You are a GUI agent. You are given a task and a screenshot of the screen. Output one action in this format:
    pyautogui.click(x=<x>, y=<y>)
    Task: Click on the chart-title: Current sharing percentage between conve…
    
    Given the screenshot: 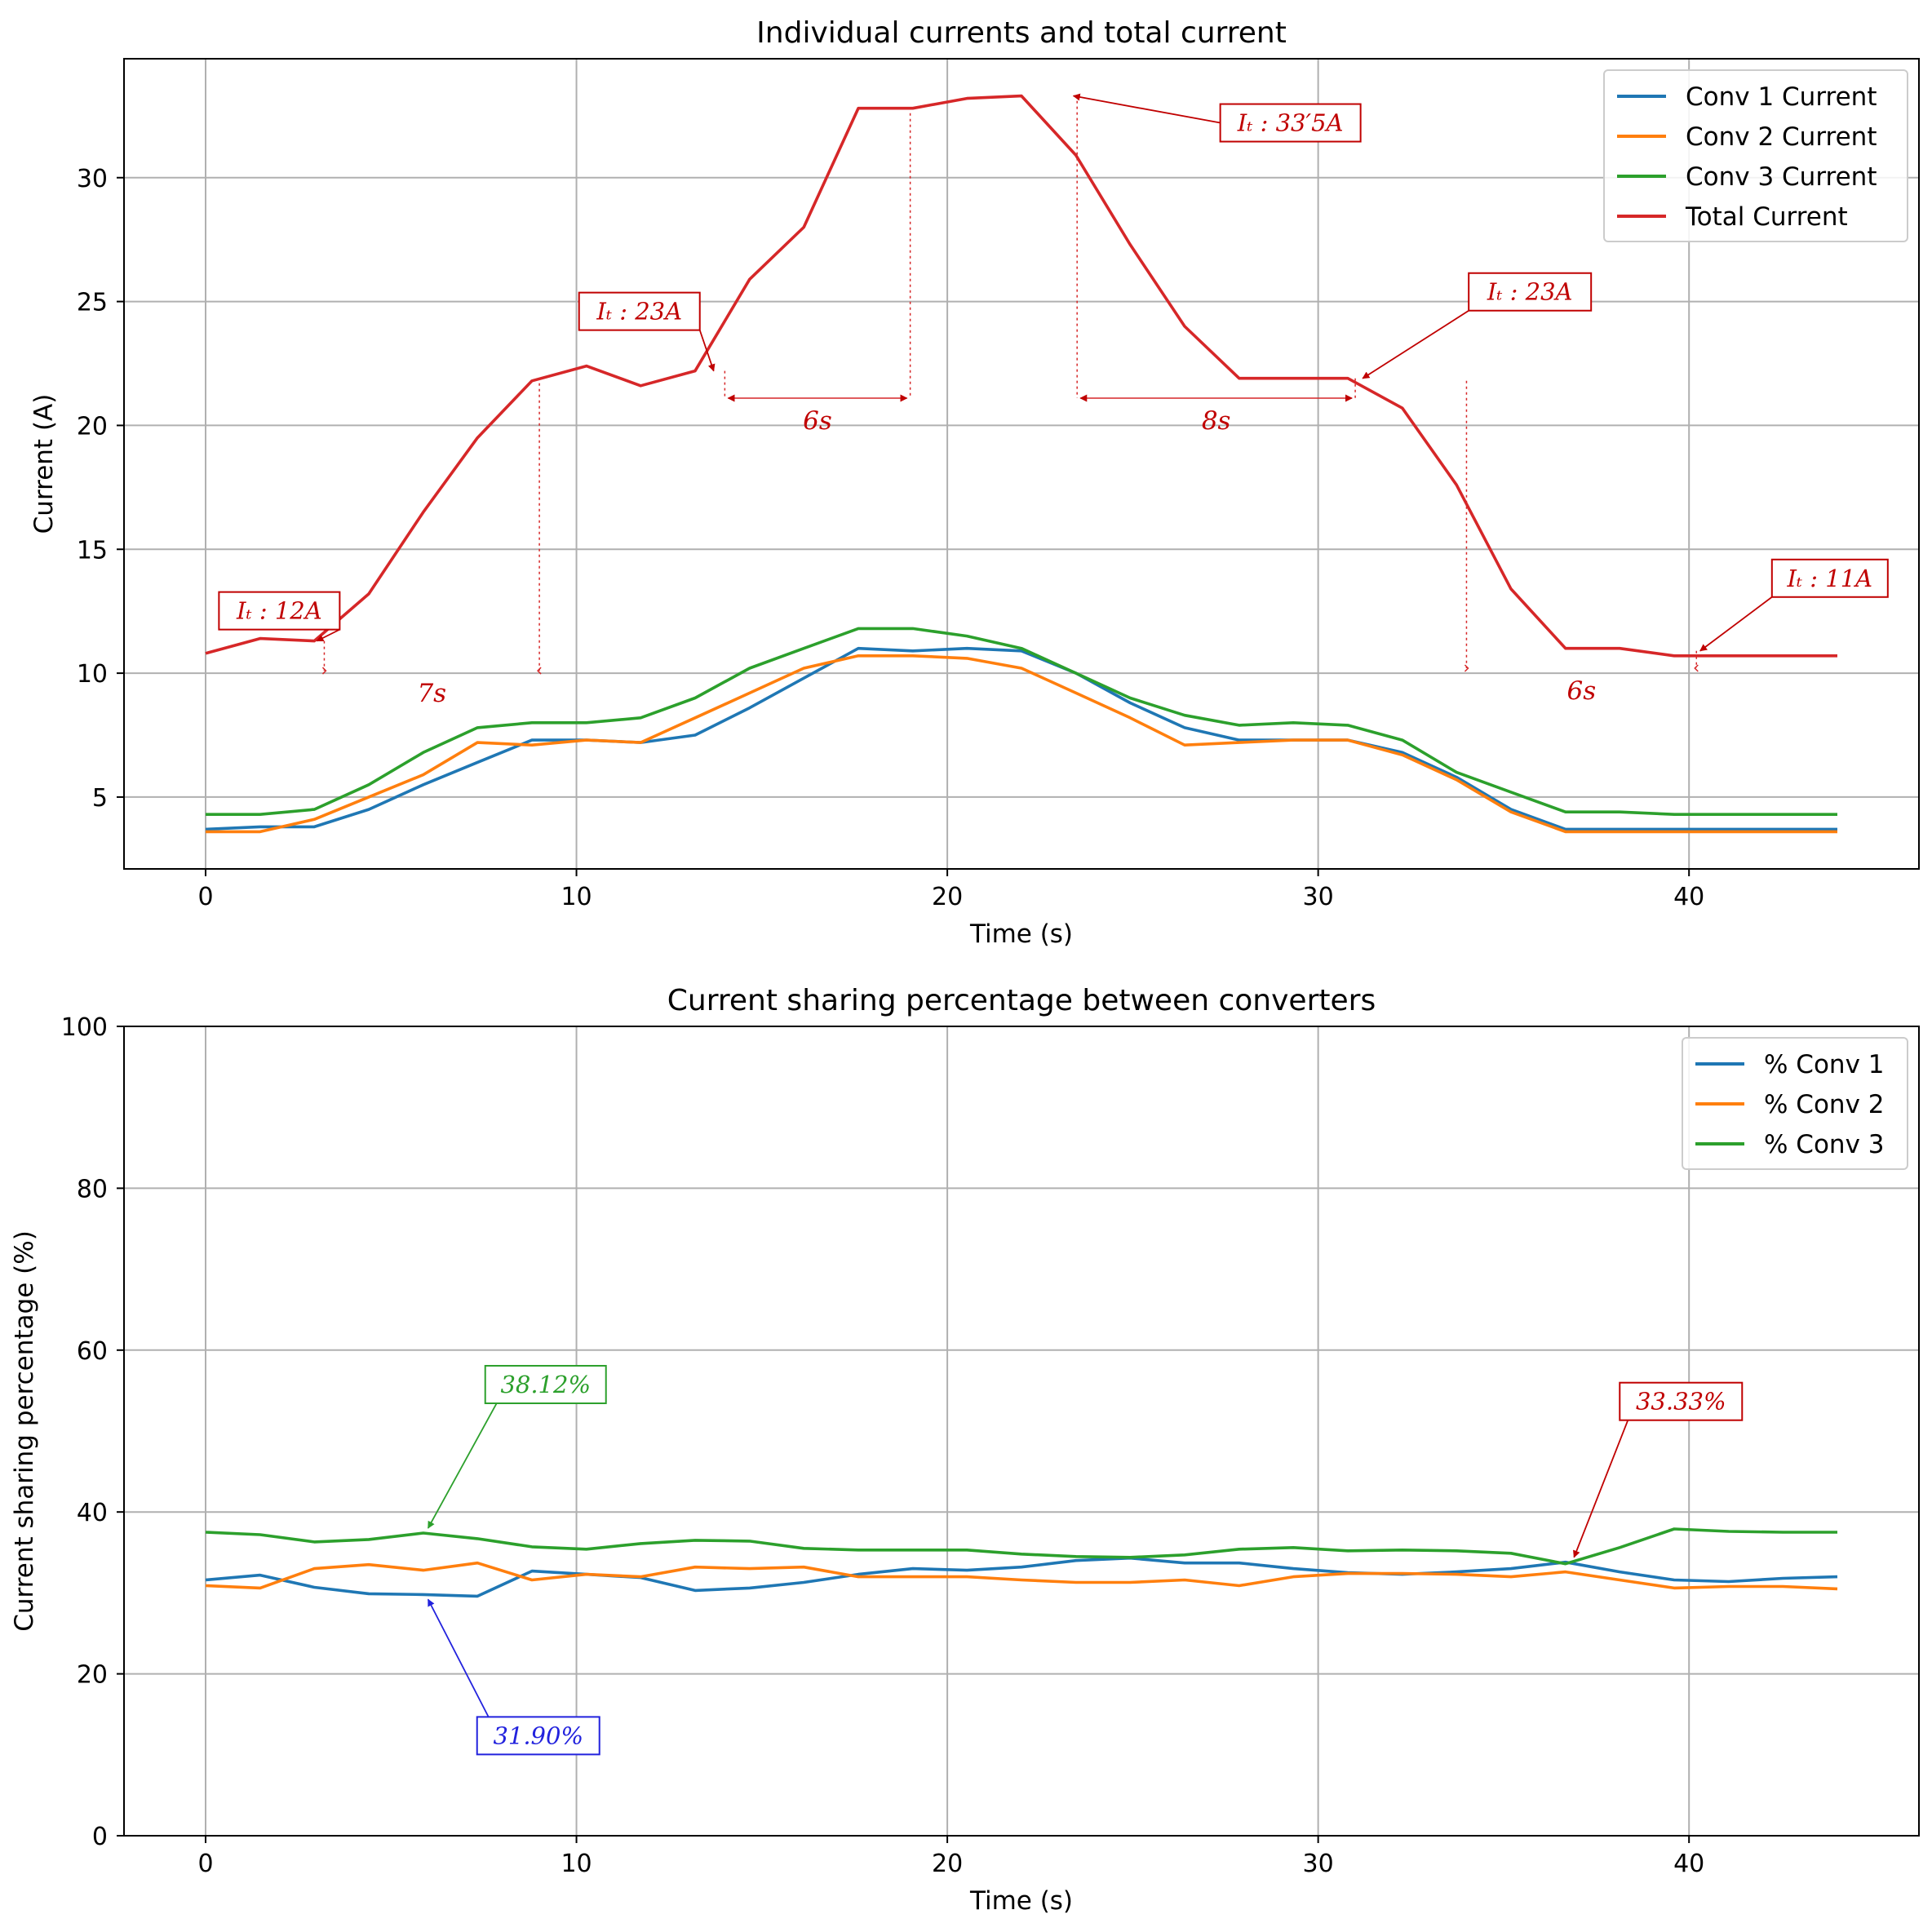 What is the action you would take?
    pyautogui.click(x=1022, y=1000)
    